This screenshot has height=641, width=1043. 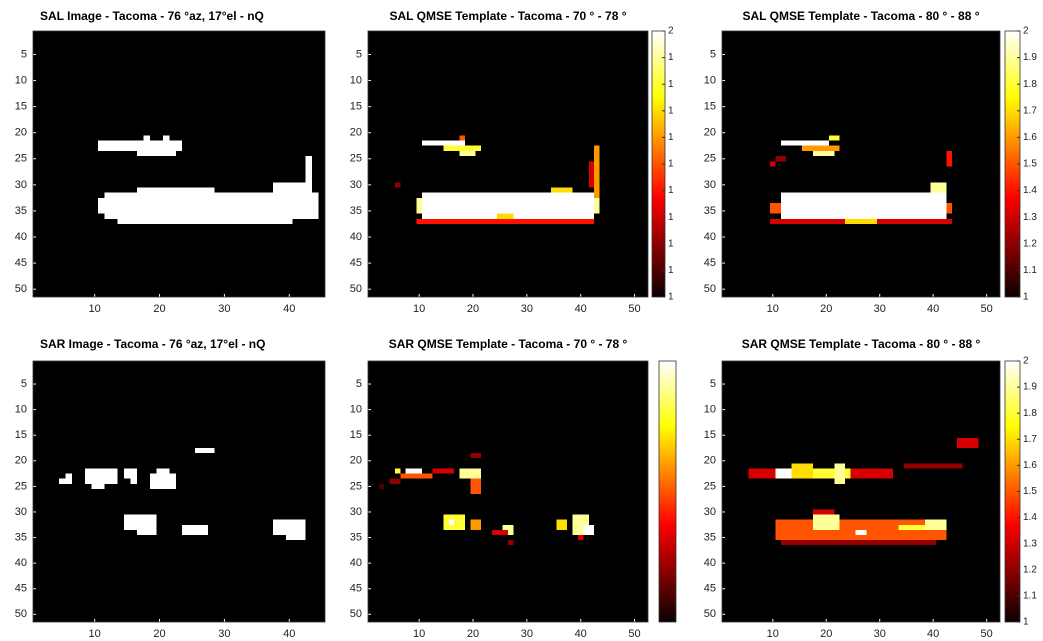 What do you see at coordinates (1026, 31) in the screenshot?
I see `colorbar-tick-label: 2` at bounding box center [1026, 31].